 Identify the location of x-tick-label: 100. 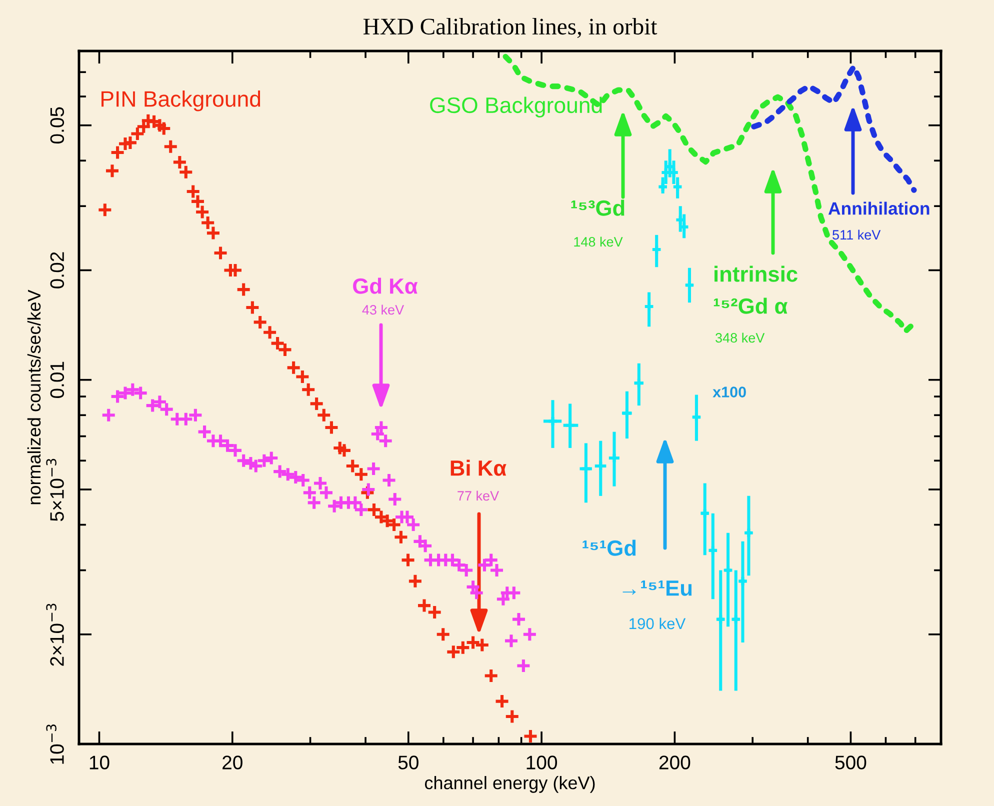
(542, 763).